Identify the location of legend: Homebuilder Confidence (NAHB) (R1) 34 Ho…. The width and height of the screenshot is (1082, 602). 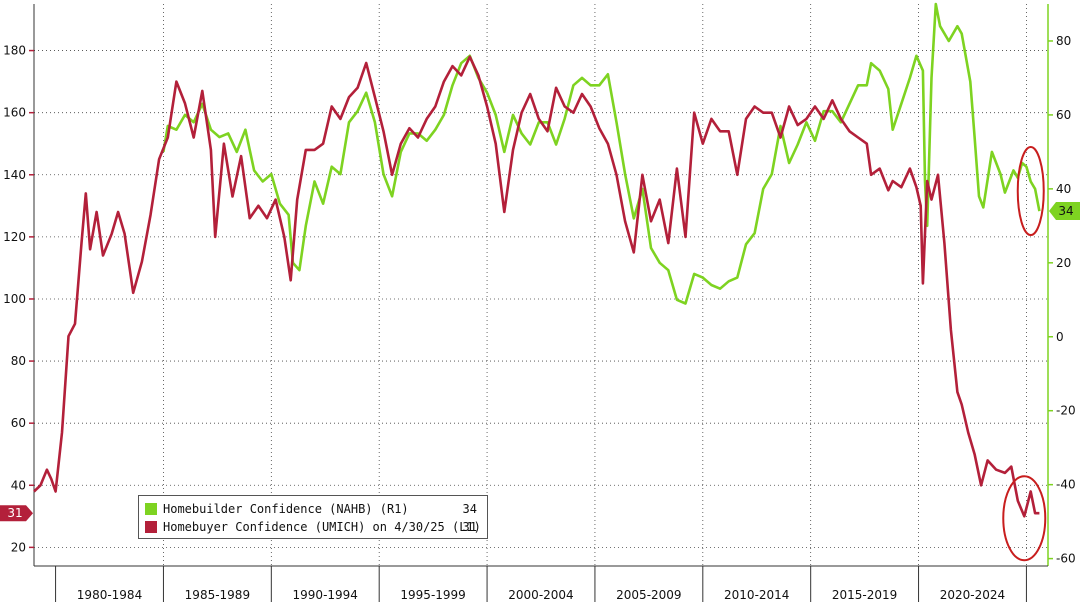
(313, 517).